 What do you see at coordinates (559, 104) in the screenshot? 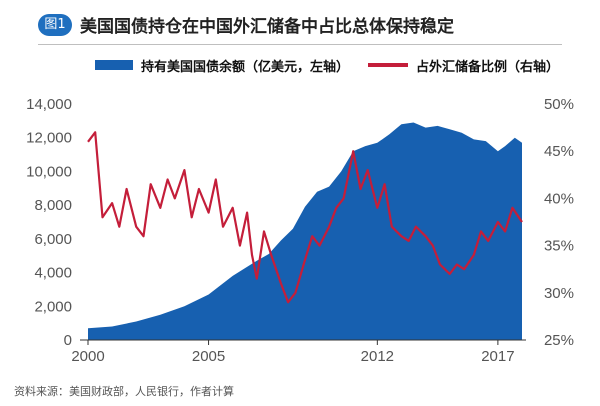
I see `y-right-tick-label: 50%` at bounding box center [559, 104].